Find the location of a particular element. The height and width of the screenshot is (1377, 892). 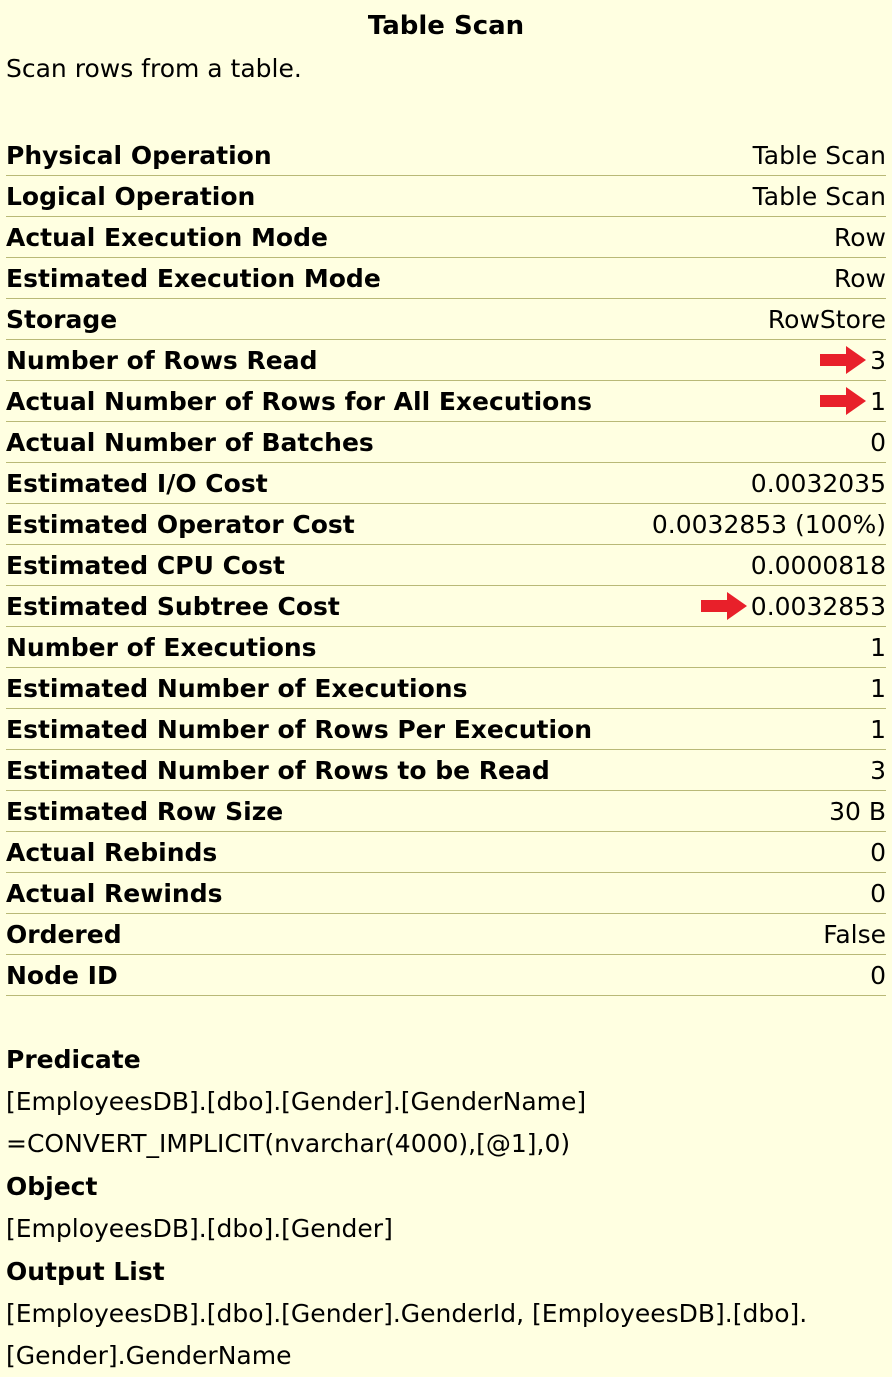

property-value-text: False is located at coordinates (854, 934).